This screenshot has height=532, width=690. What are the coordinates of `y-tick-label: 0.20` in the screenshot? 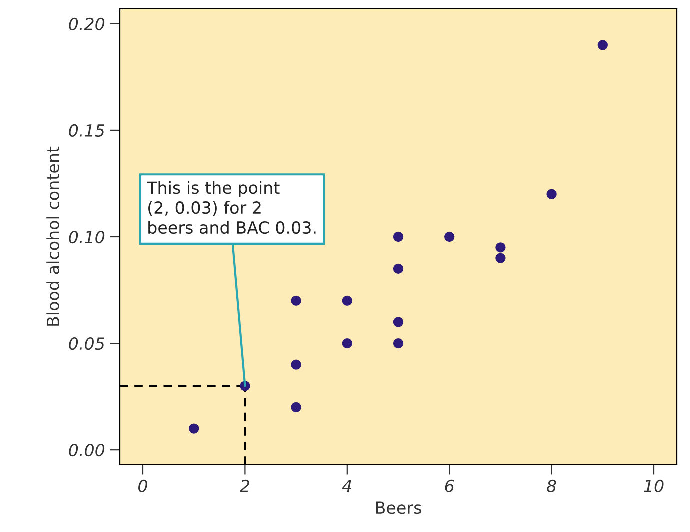 It's located at (87, 24).